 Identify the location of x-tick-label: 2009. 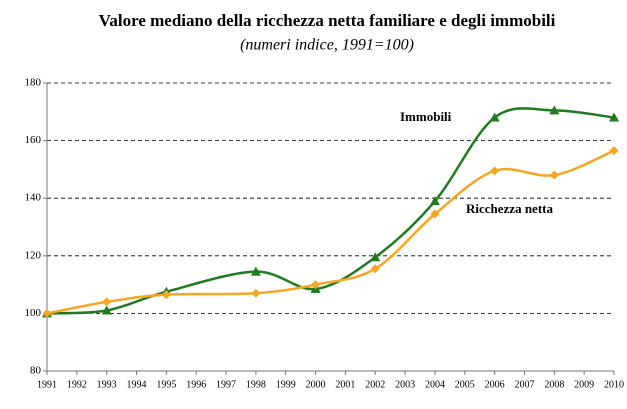
(584, 384).